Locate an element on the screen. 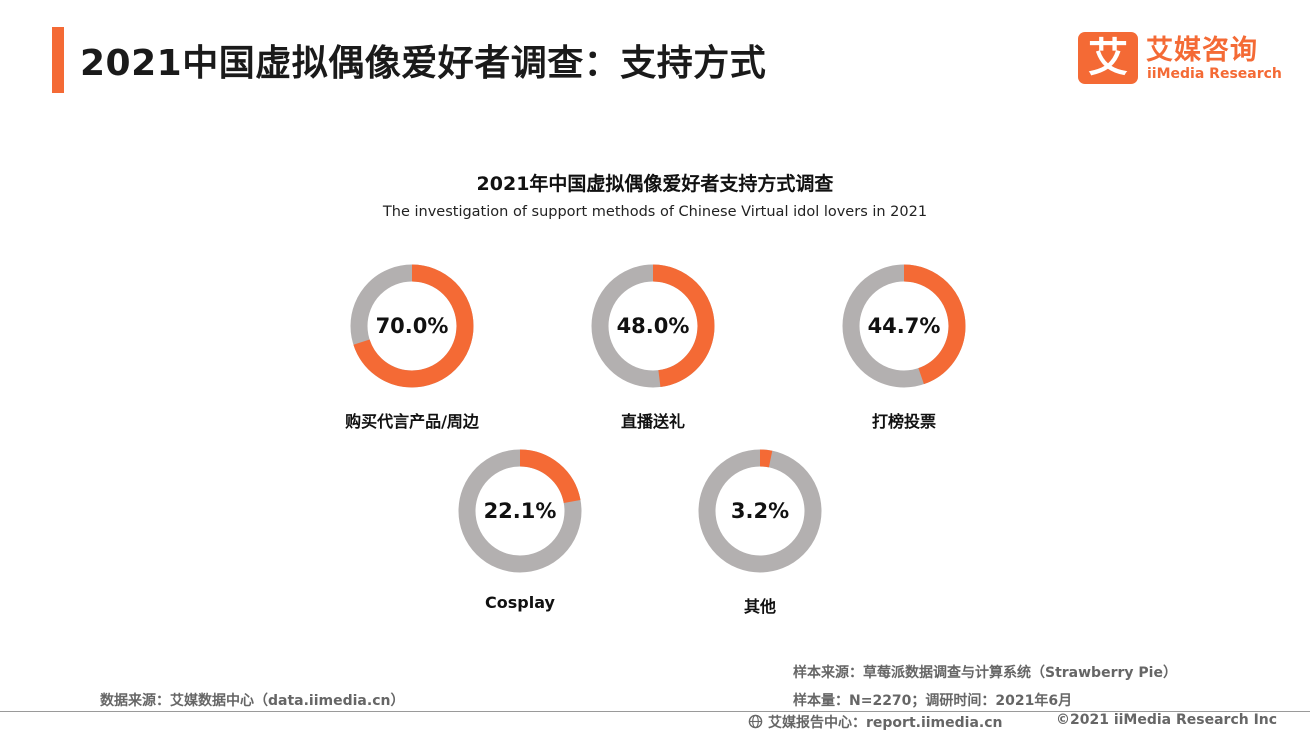 This screenshot has height=737, width=1310. donut-value-label: 22.1% is located at coordinates (520, 511).